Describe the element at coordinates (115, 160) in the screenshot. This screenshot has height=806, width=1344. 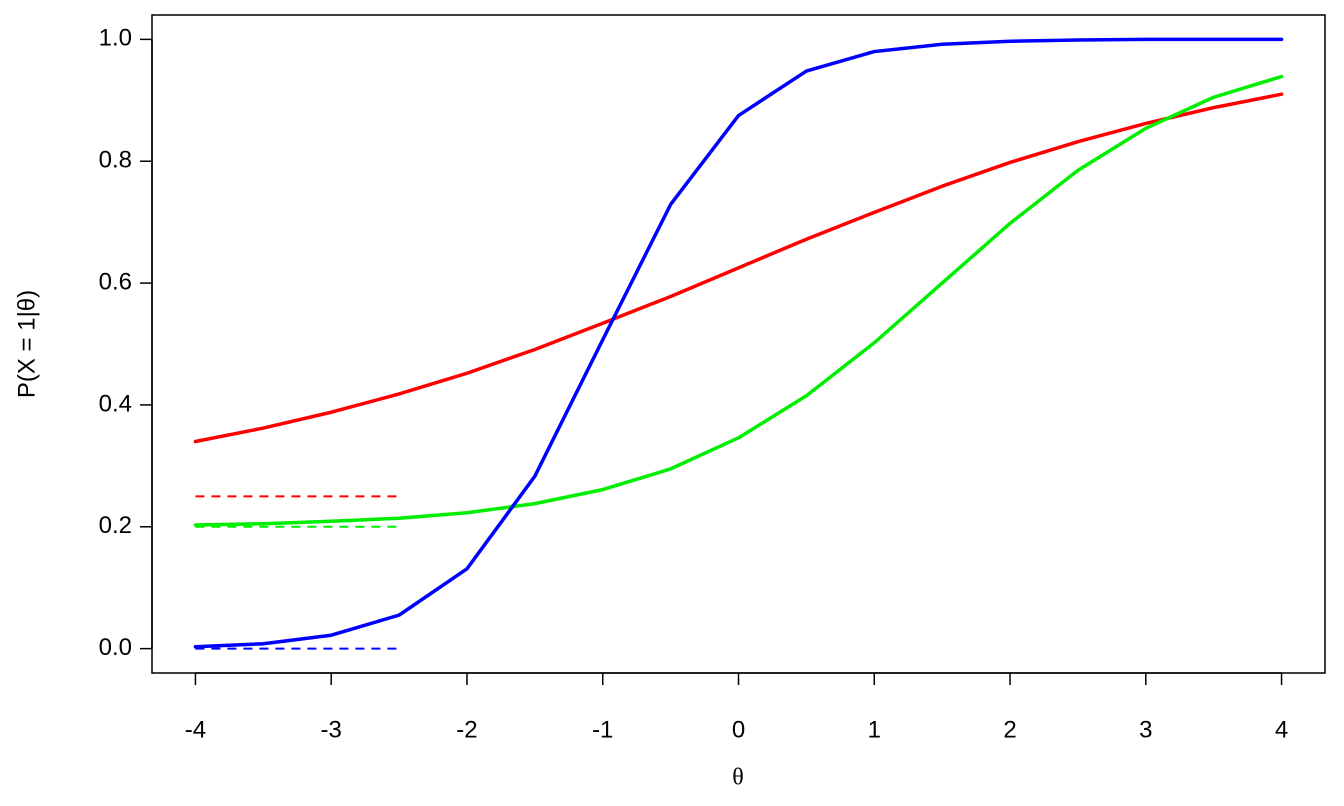
I see `y-tick-label: 0.8` at that location.